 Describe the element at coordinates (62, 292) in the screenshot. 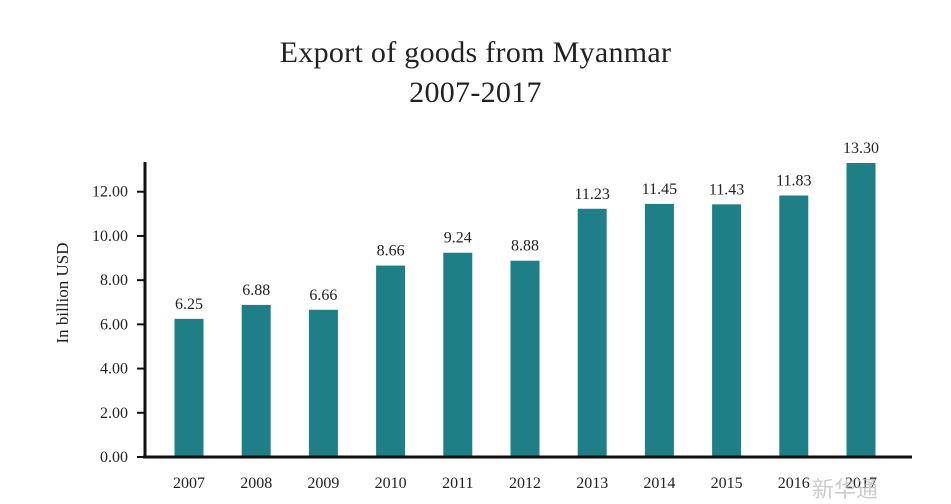

I see `y-axis-label: In billion USD` at that location.